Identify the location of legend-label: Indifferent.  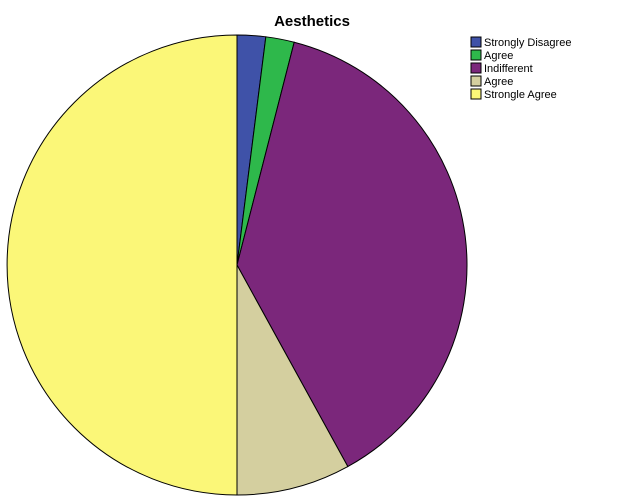
(508, 69).